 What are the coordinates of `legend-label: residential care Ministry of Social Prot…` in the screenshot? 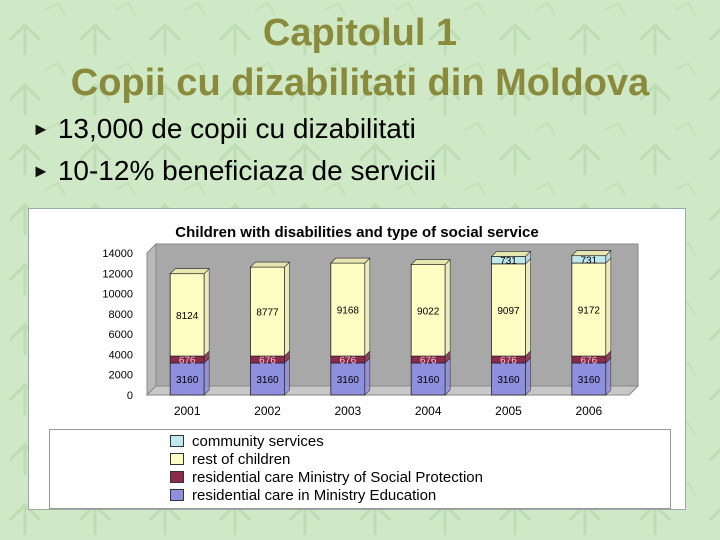 It's located at (337, 477).